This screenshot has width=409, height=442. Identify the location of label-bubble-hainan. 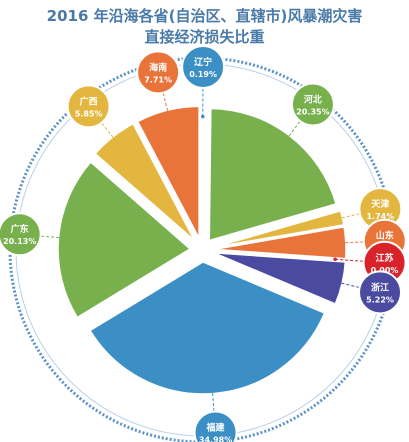
(158, 72).